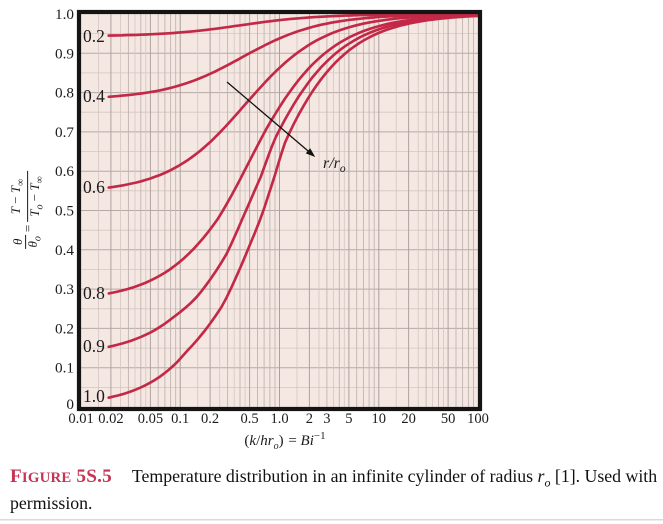  I want to click on svg-text: 0.3, so click(64, 289).